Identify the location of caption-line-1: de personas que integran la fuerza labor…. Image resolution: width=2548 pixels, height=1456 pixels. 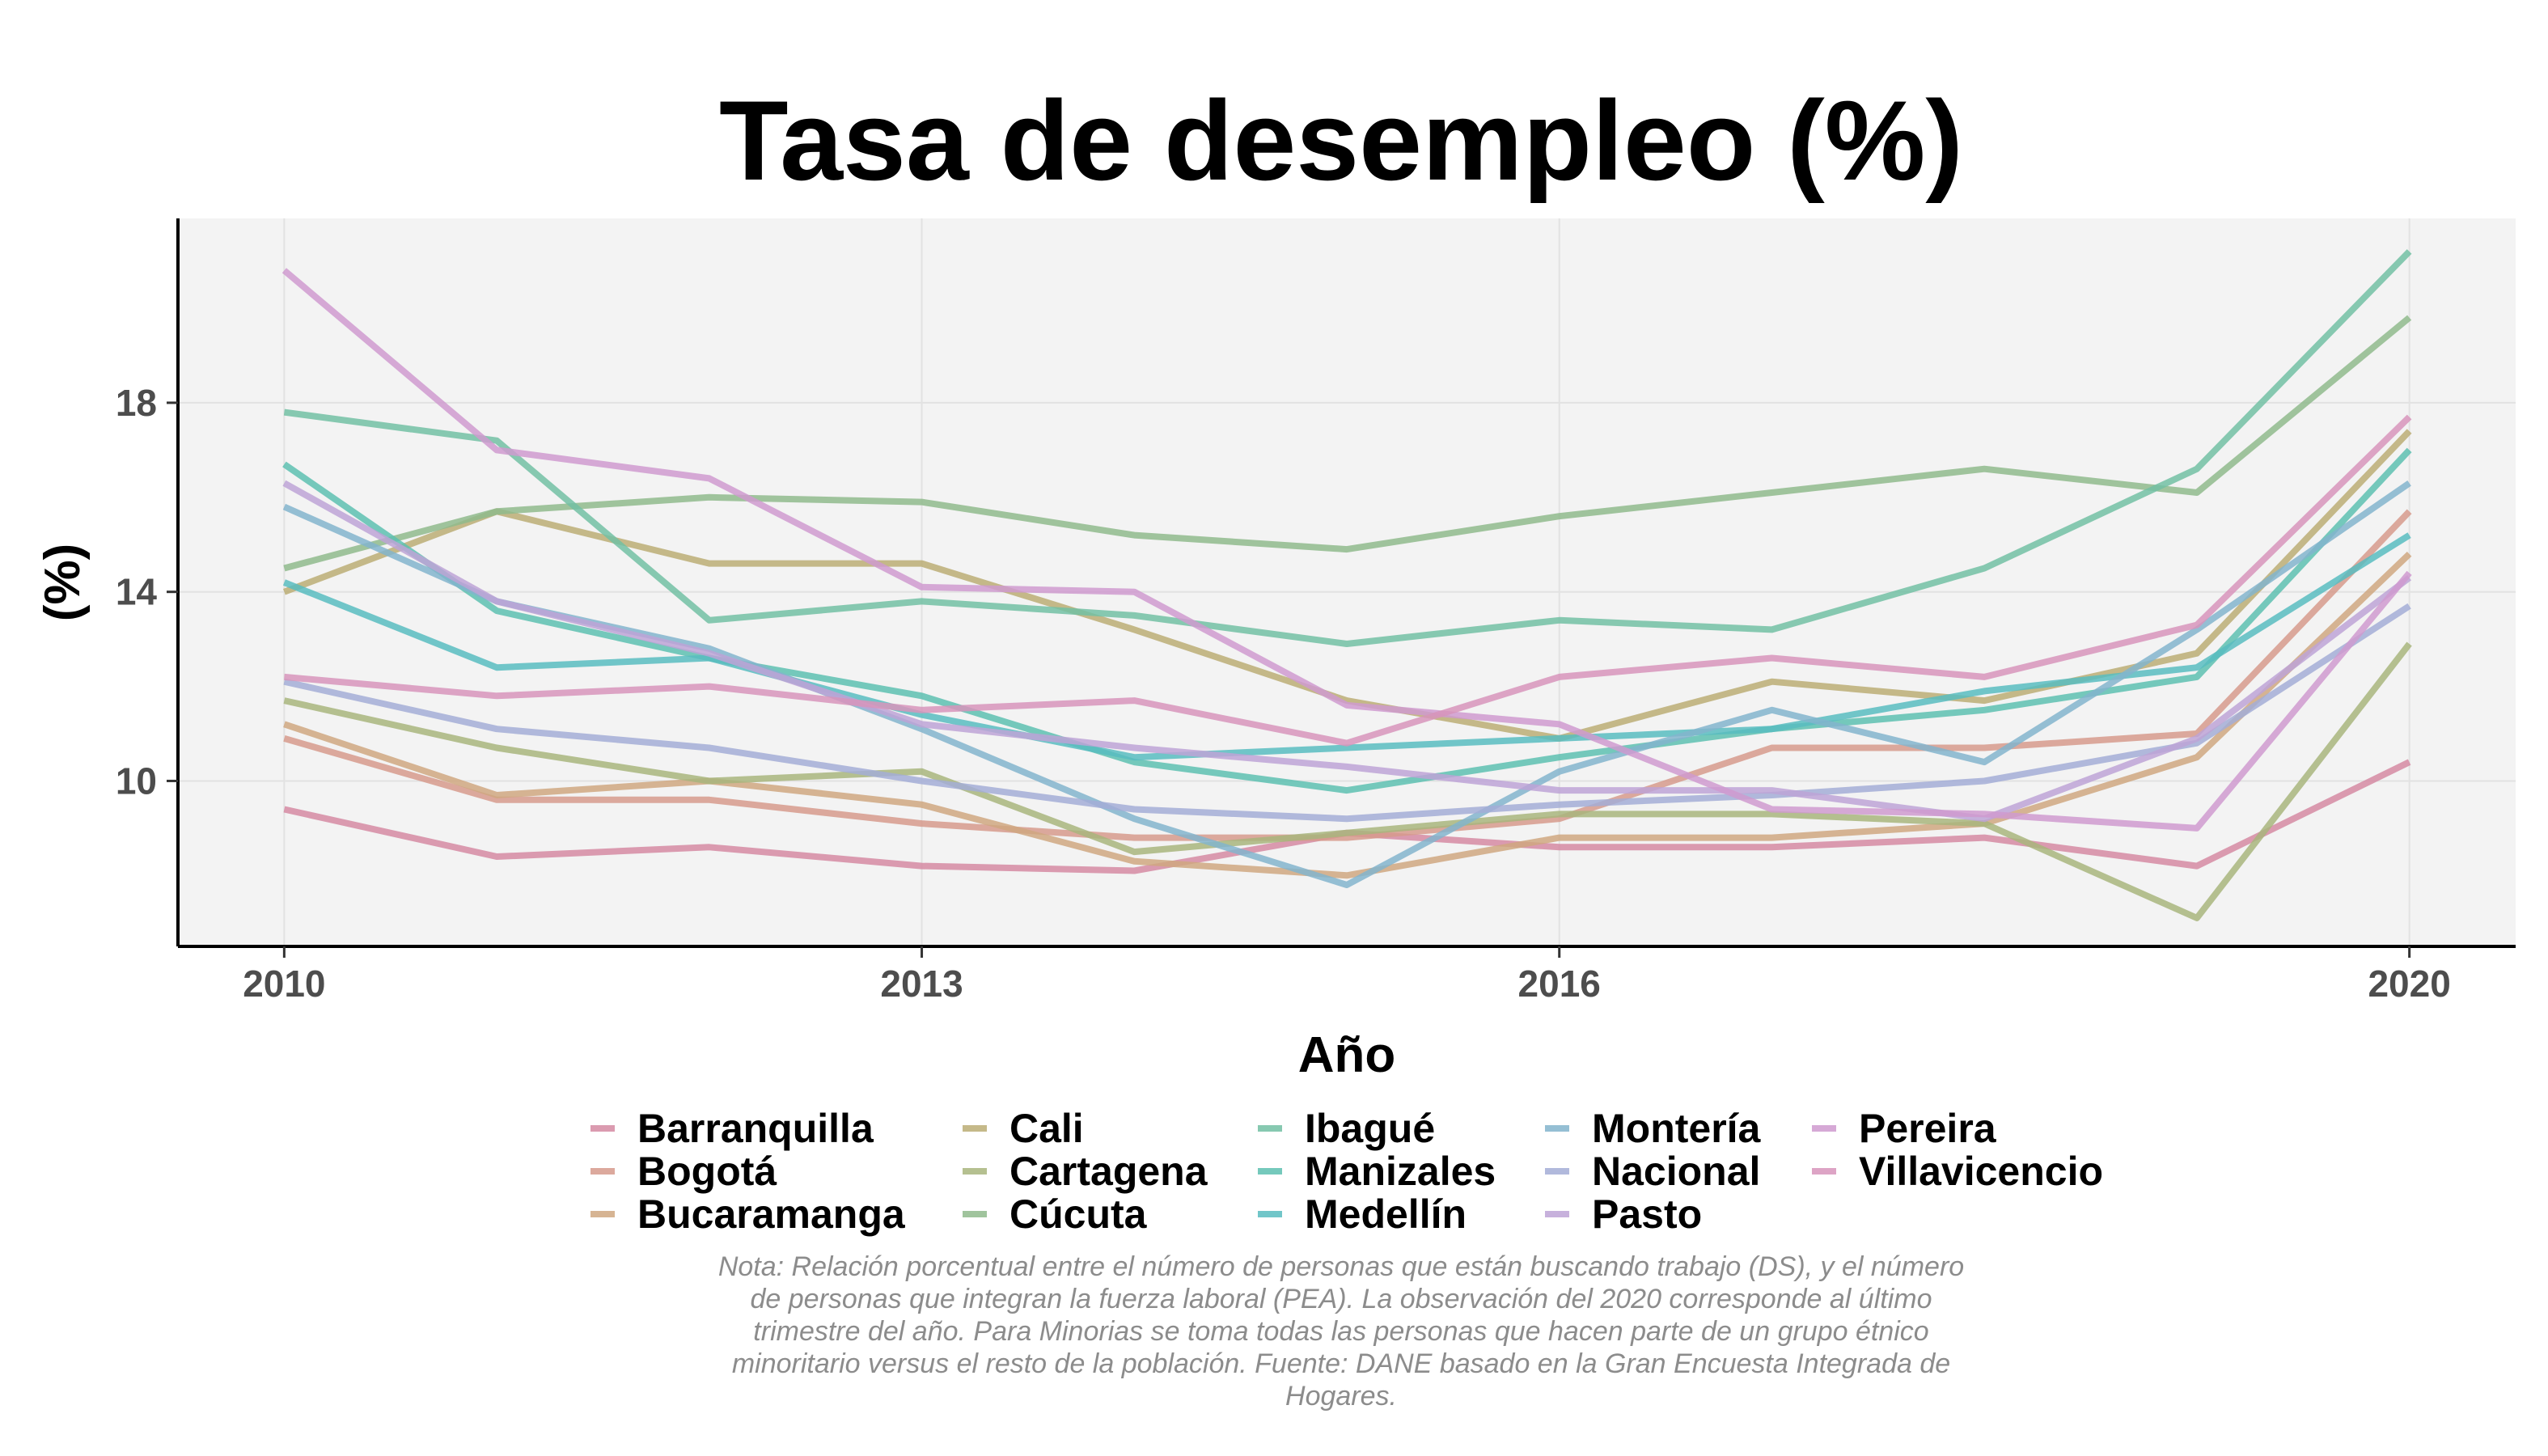
(1341, 1299).